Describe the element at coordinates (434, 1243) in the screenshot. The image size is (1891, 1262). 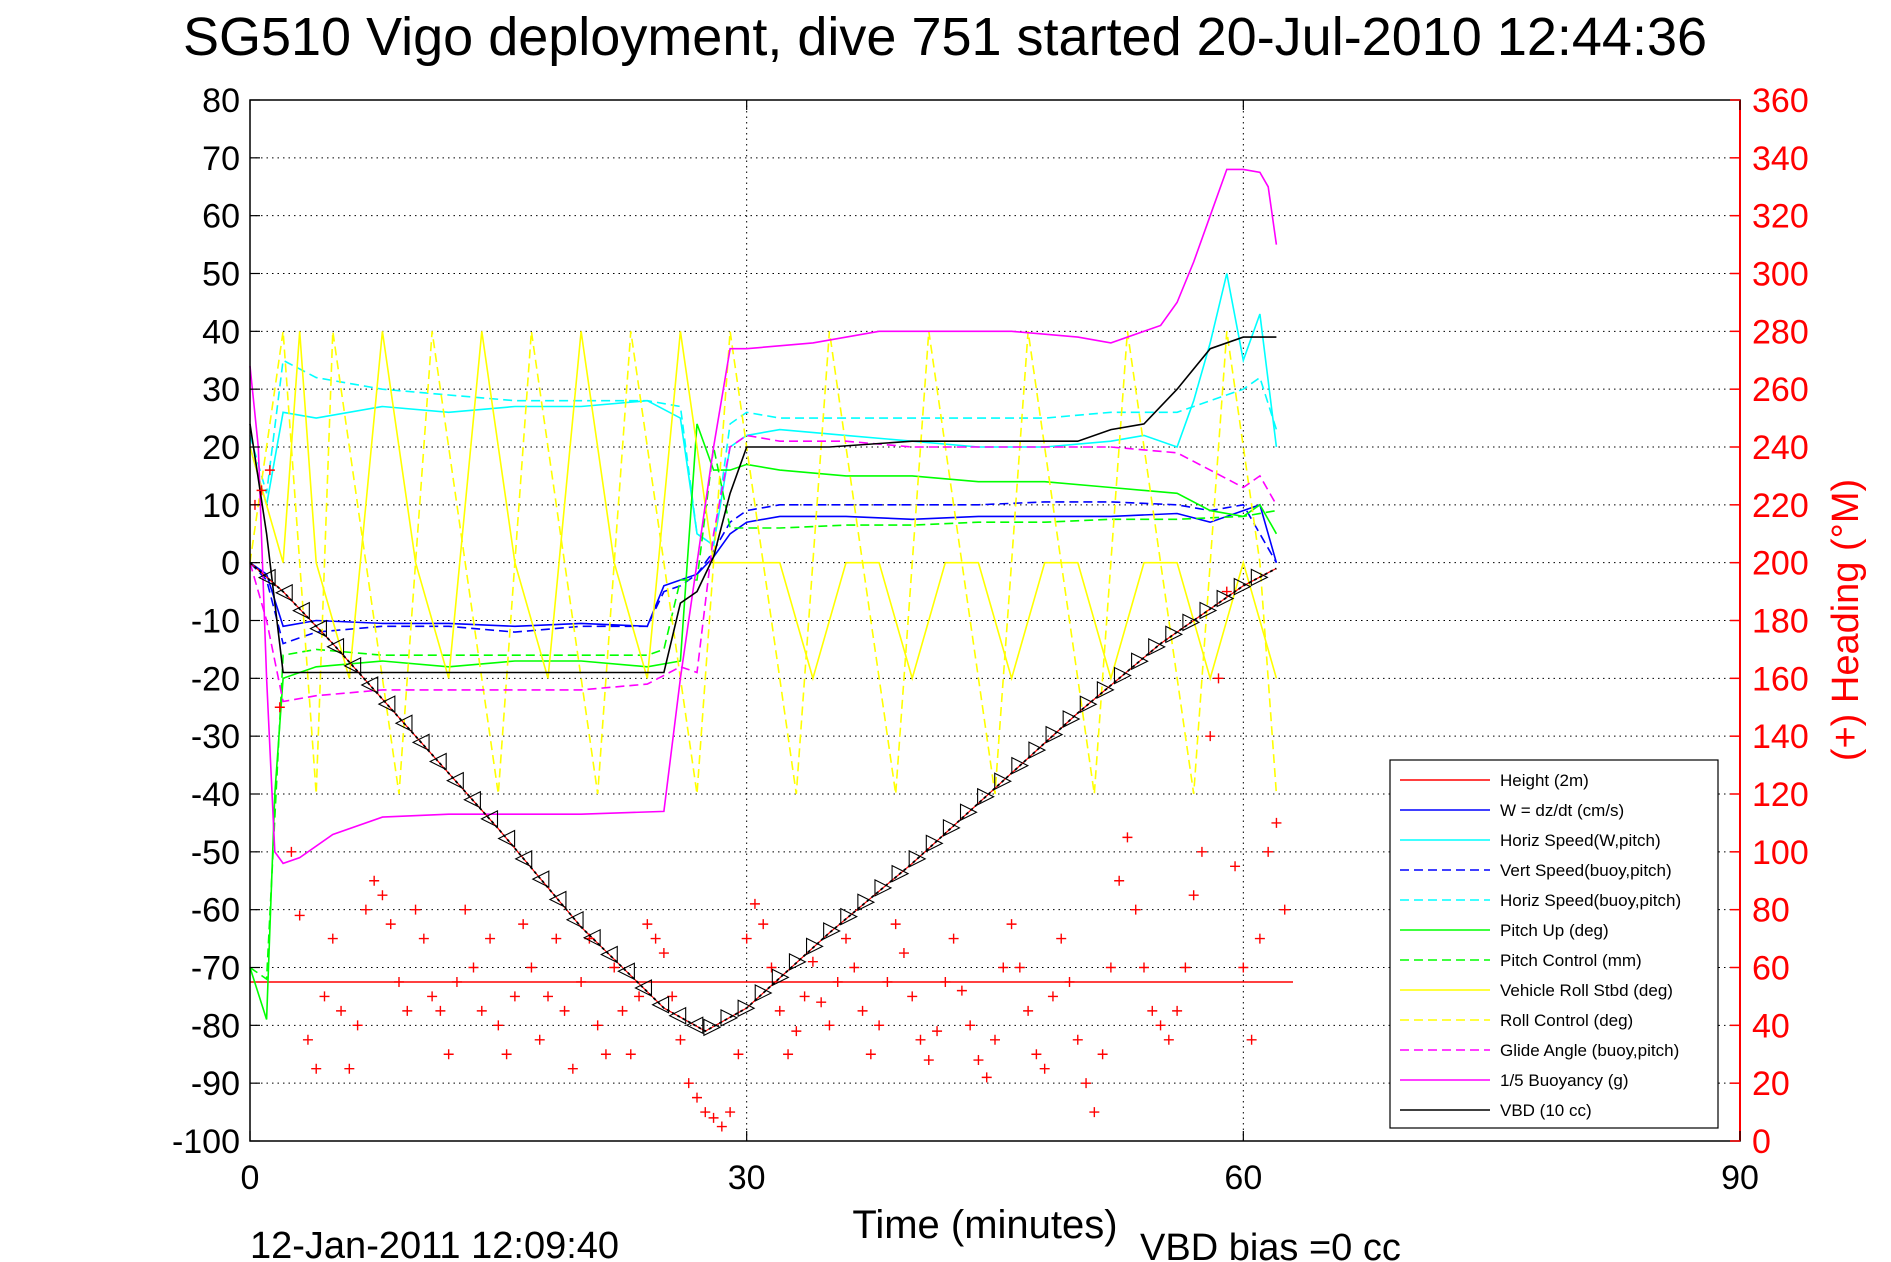
I see `footer-timestamp: 12-Jan-2011 12:09:40` at that location.